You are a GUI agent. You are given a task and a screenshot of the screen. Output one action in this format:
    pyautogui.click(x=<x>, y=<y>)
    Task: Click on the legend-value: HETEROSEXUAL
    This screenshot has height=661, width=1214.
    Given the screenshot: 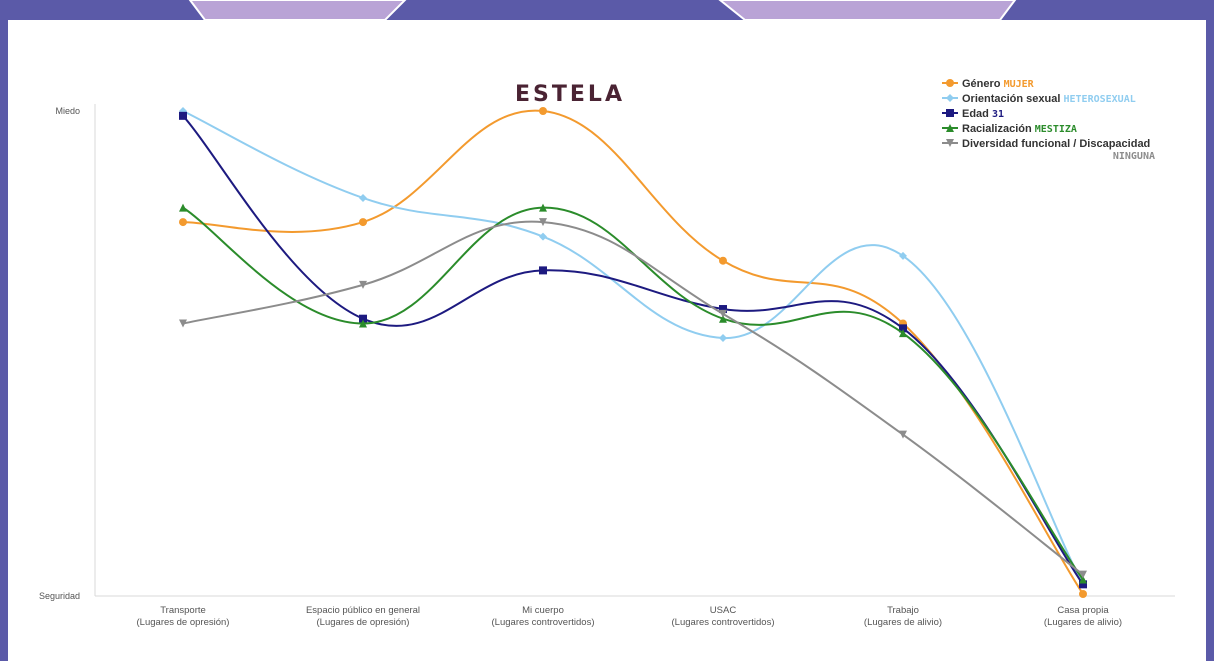 What is the action you would take?
    pyautogui.click(x=1099, y=99)
    